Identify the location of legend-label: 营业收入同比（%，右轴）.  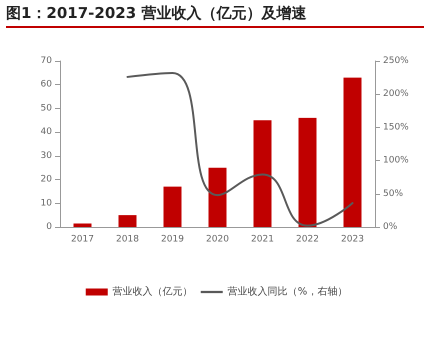
(288, 292).